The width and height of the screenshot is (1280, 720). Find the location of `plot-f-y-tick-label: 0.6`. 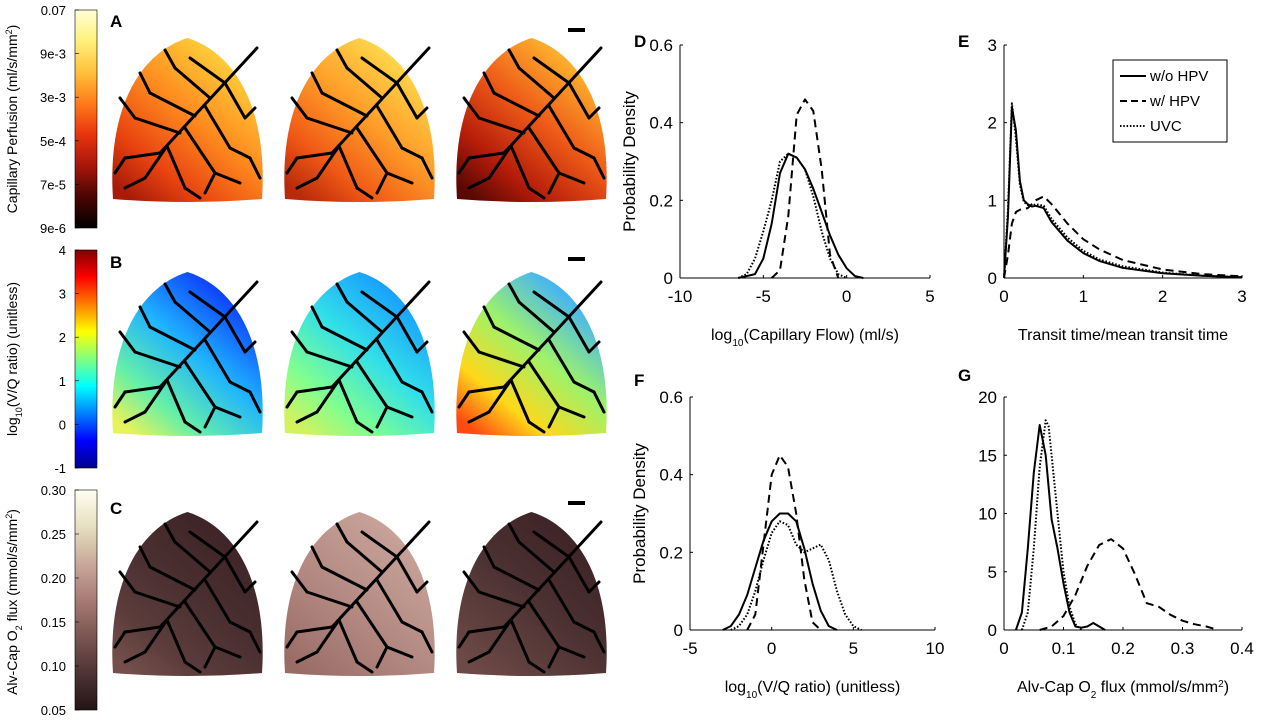

plot-f-y-tick-label: 0.6 is located at coordinates (671, 397).